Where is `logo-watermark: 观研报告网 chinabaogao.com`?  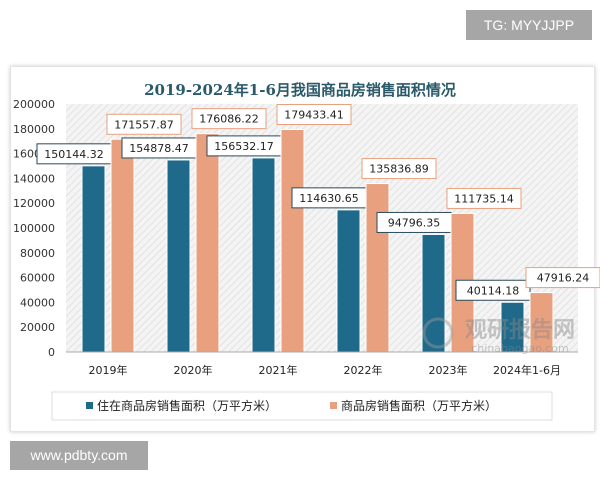 logo-watermark: 观研报告网 chinabaogao.com is located at coordinates (498, 336).